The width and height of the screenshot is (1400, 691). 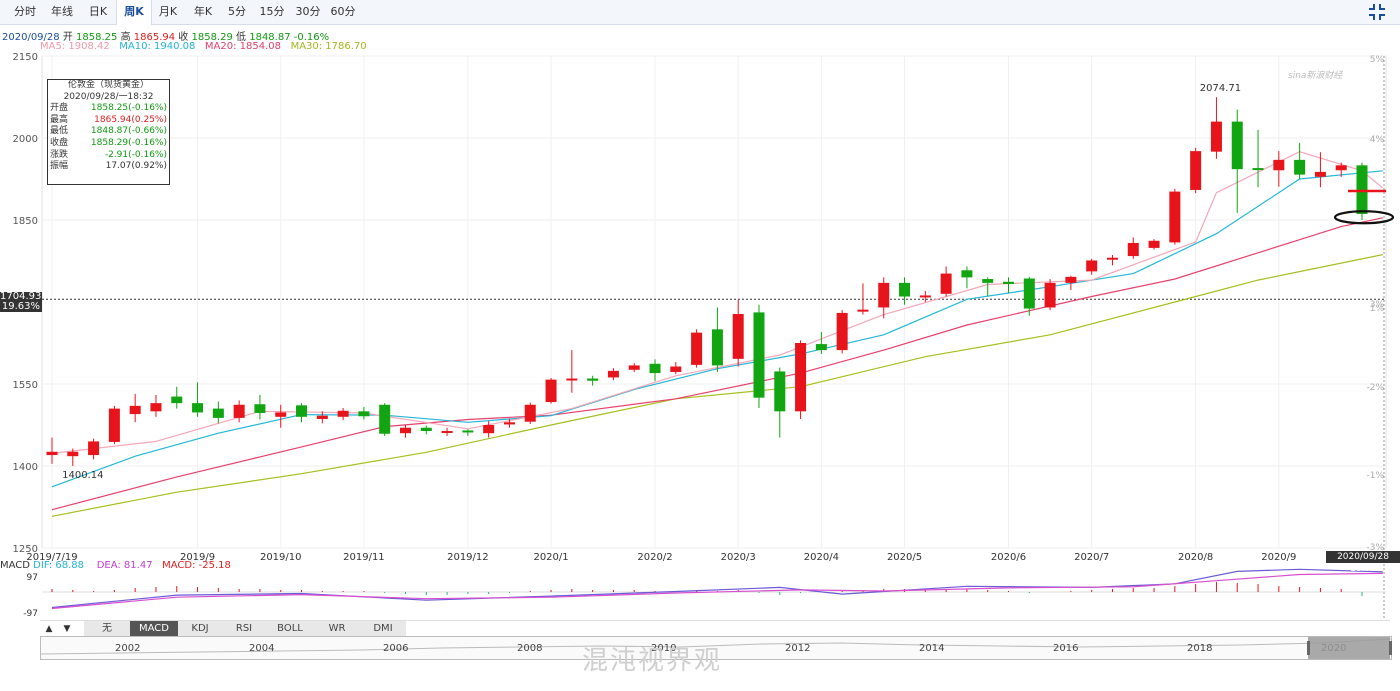 I want to click on marker-ellipse, so click(x=1364, y=217).